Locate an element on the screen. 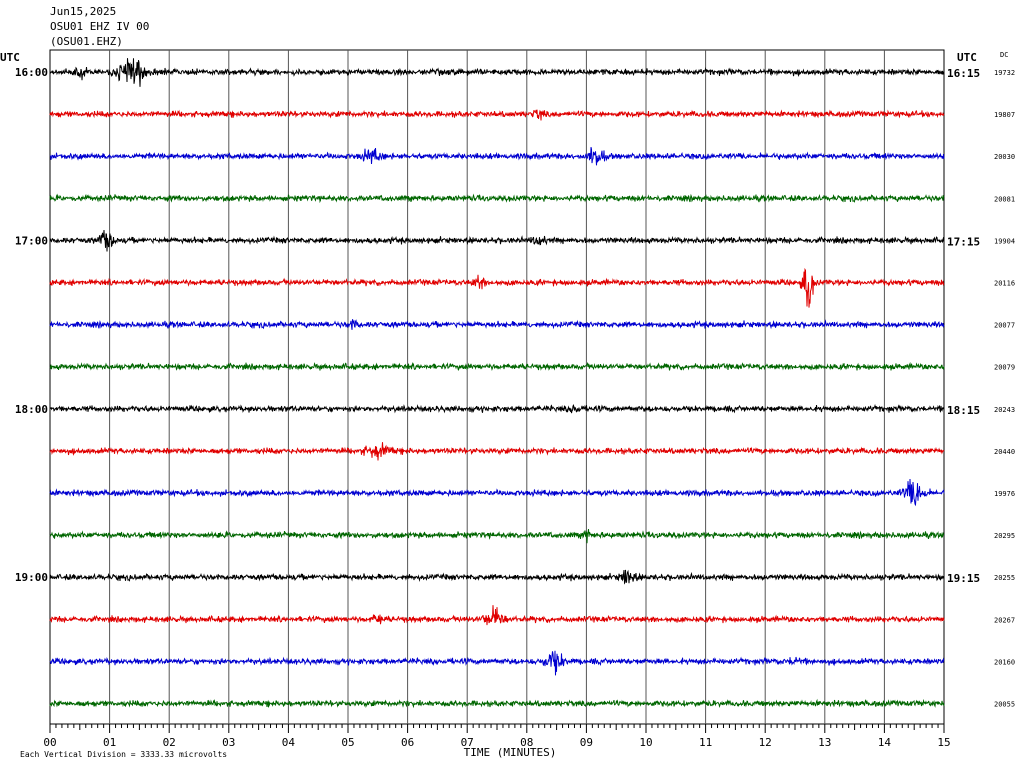 Image resolution: width=1024 pixels, height=768 pixels. trace-dc-value: 20255 is located at coordinates (1004, 578).